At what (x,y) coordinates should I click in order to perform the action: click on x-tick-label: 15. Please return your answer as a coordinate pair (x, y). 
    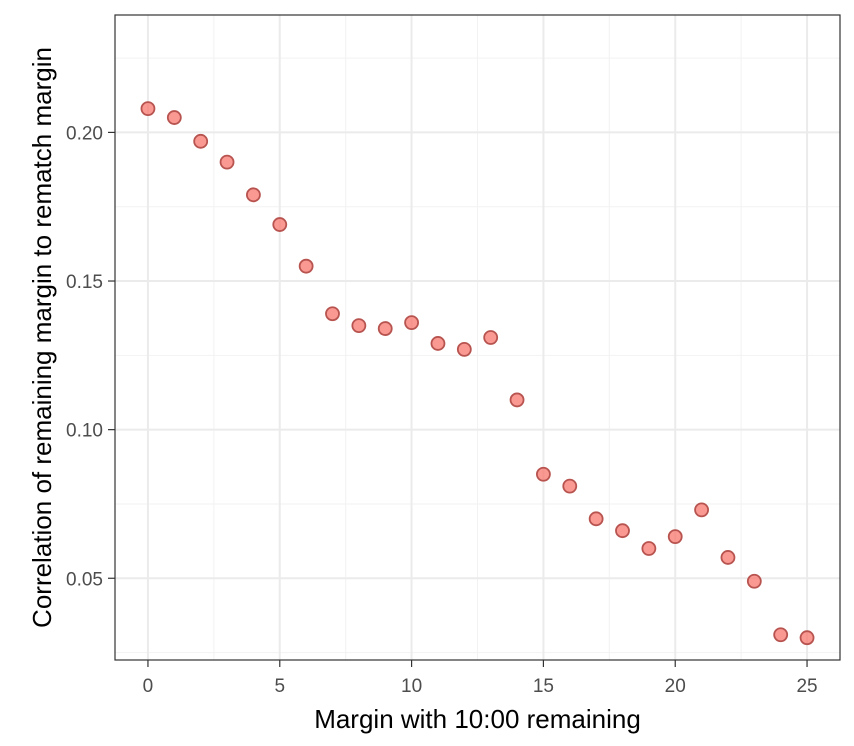
    Looking at the image, I should click on (543, 686).